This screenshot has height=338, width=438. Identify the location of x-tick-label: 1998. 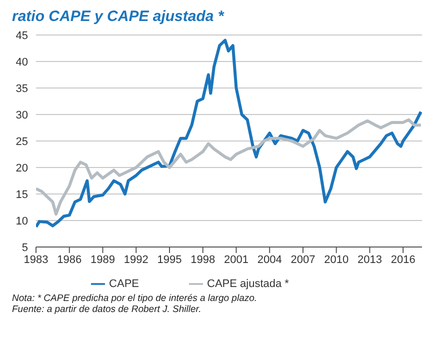
(203, 260).